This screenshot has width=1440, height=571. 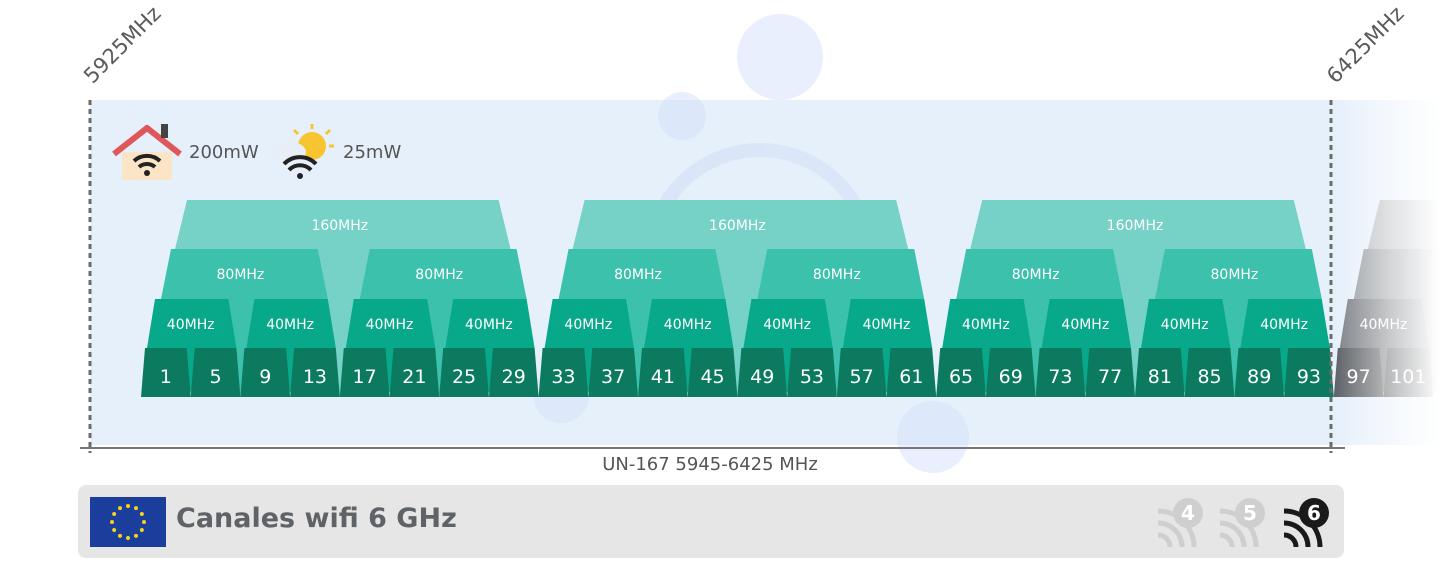 What do you see at coordinates (1259, 377) in the screenshot?
I see `channel-number: 89` at bounding box center [1259, 377].